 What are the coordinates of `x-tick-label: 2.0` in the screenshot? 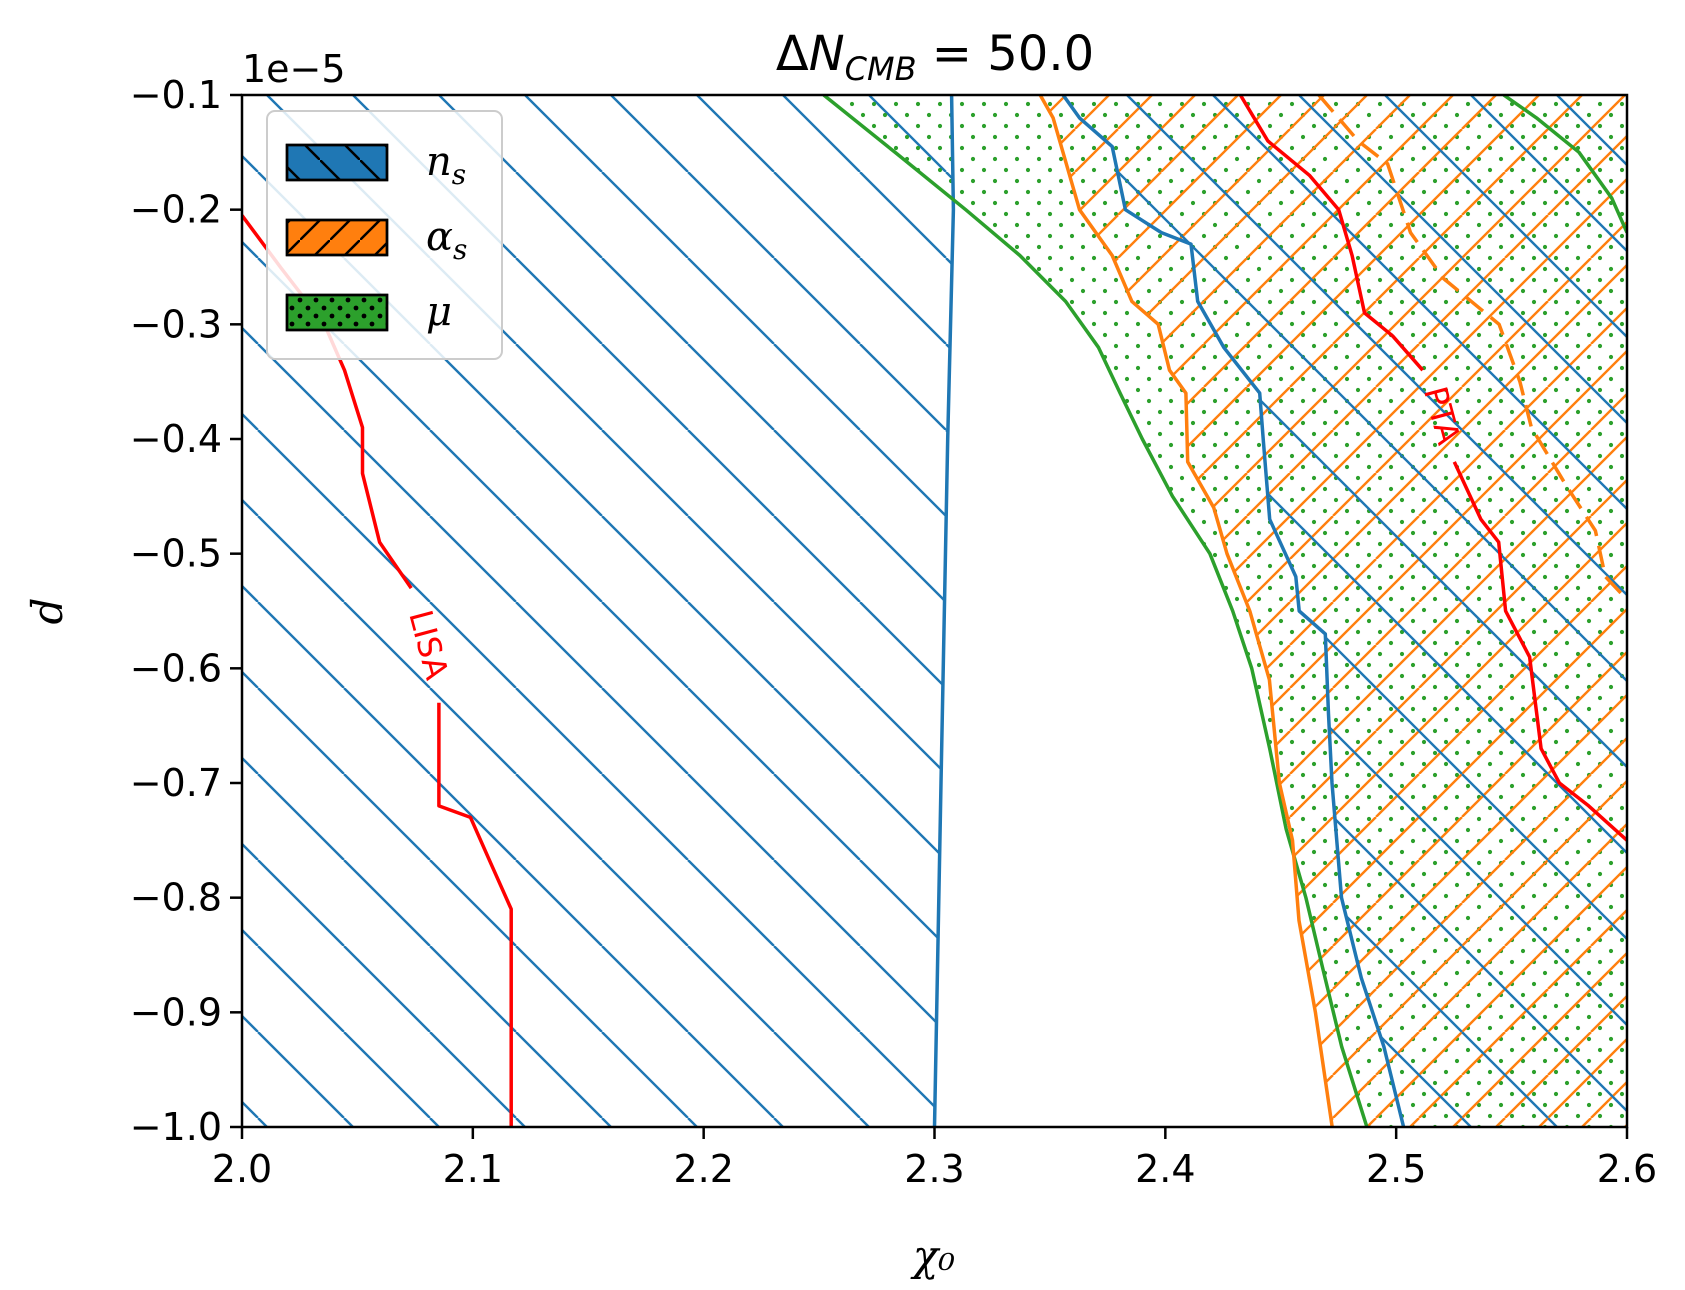 It's located at (242, 1169).